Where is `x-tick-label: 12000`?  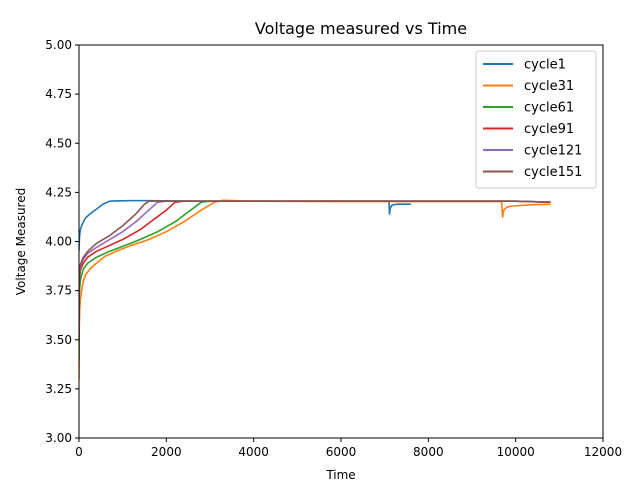 x-tick-label: 12000 is located at coordinates (603, 452).